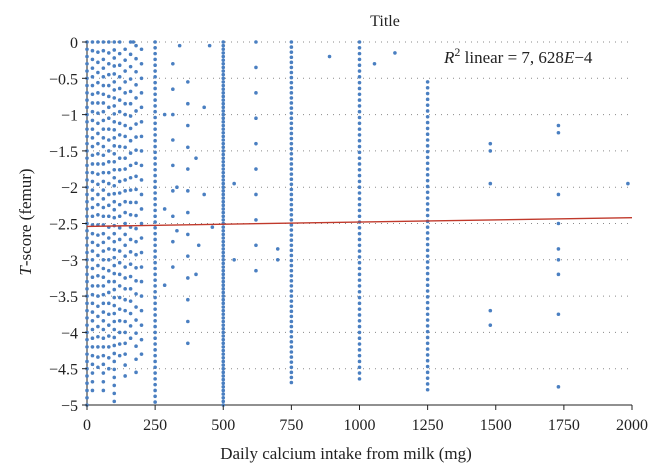  I want to click on x-tick-label: 1000, so click(360, 425).